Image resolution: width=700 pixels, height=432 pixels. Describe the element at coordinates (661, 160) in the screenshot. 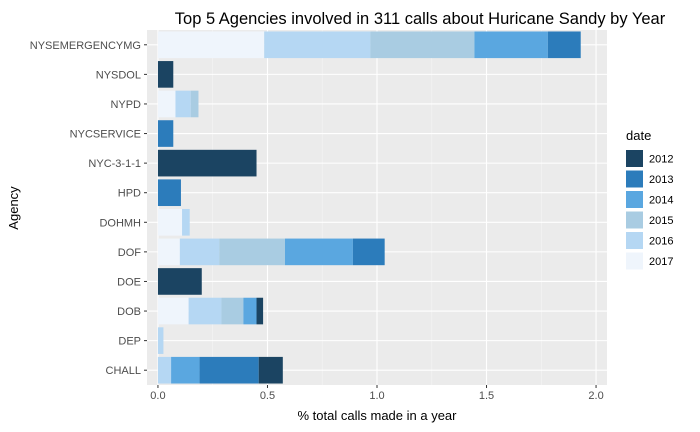

I see `legend-label: 2012` at that location.